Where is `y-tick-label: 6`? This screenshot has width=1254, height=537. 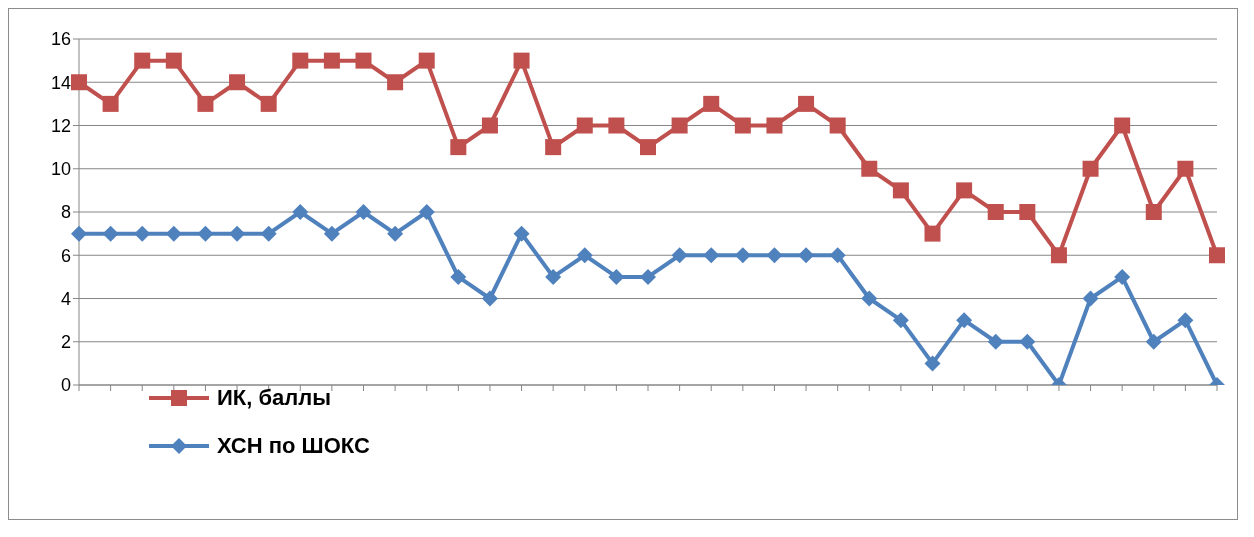 y-tick-label: 6 is located at coordinates (65, 255).